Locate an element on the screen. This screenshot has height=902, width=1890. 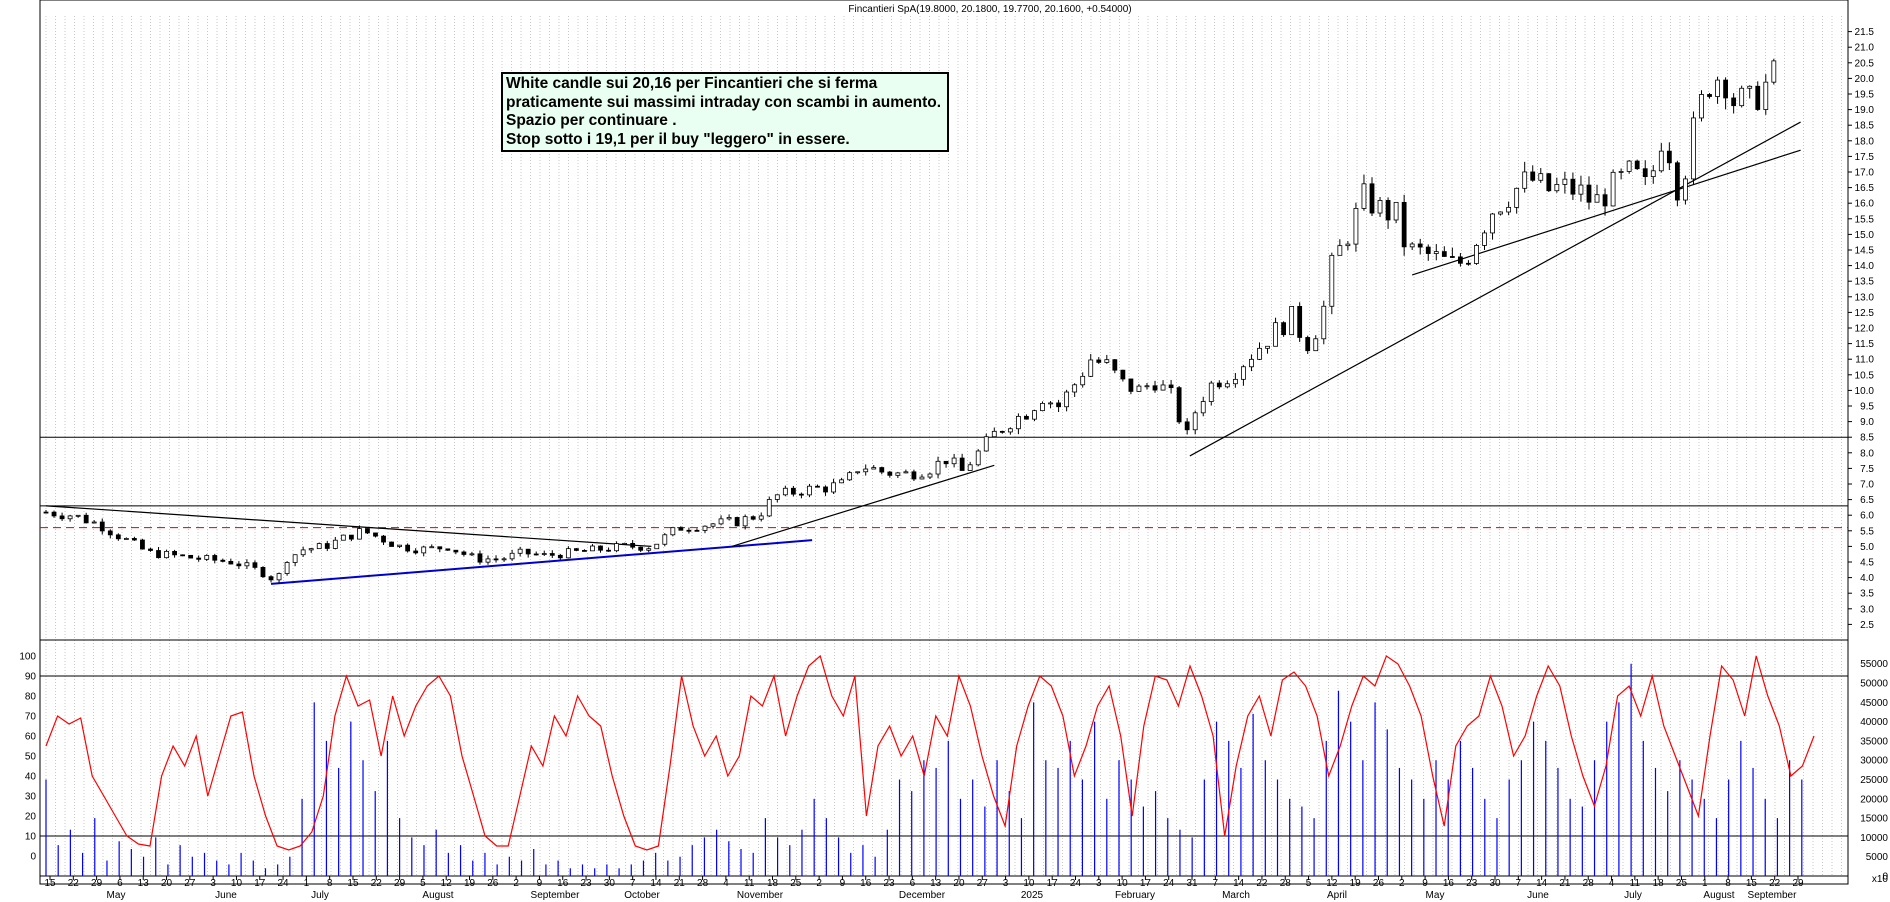
y-tick-label: 13.5 is located at coordinates (1865, 282).